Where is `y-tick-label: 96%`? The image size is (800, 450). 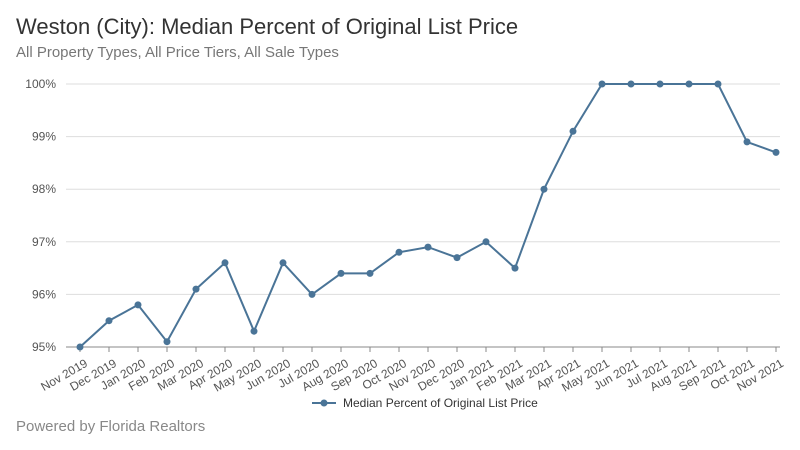
y-tick-label: 96% is located at coordinates (44, 294).